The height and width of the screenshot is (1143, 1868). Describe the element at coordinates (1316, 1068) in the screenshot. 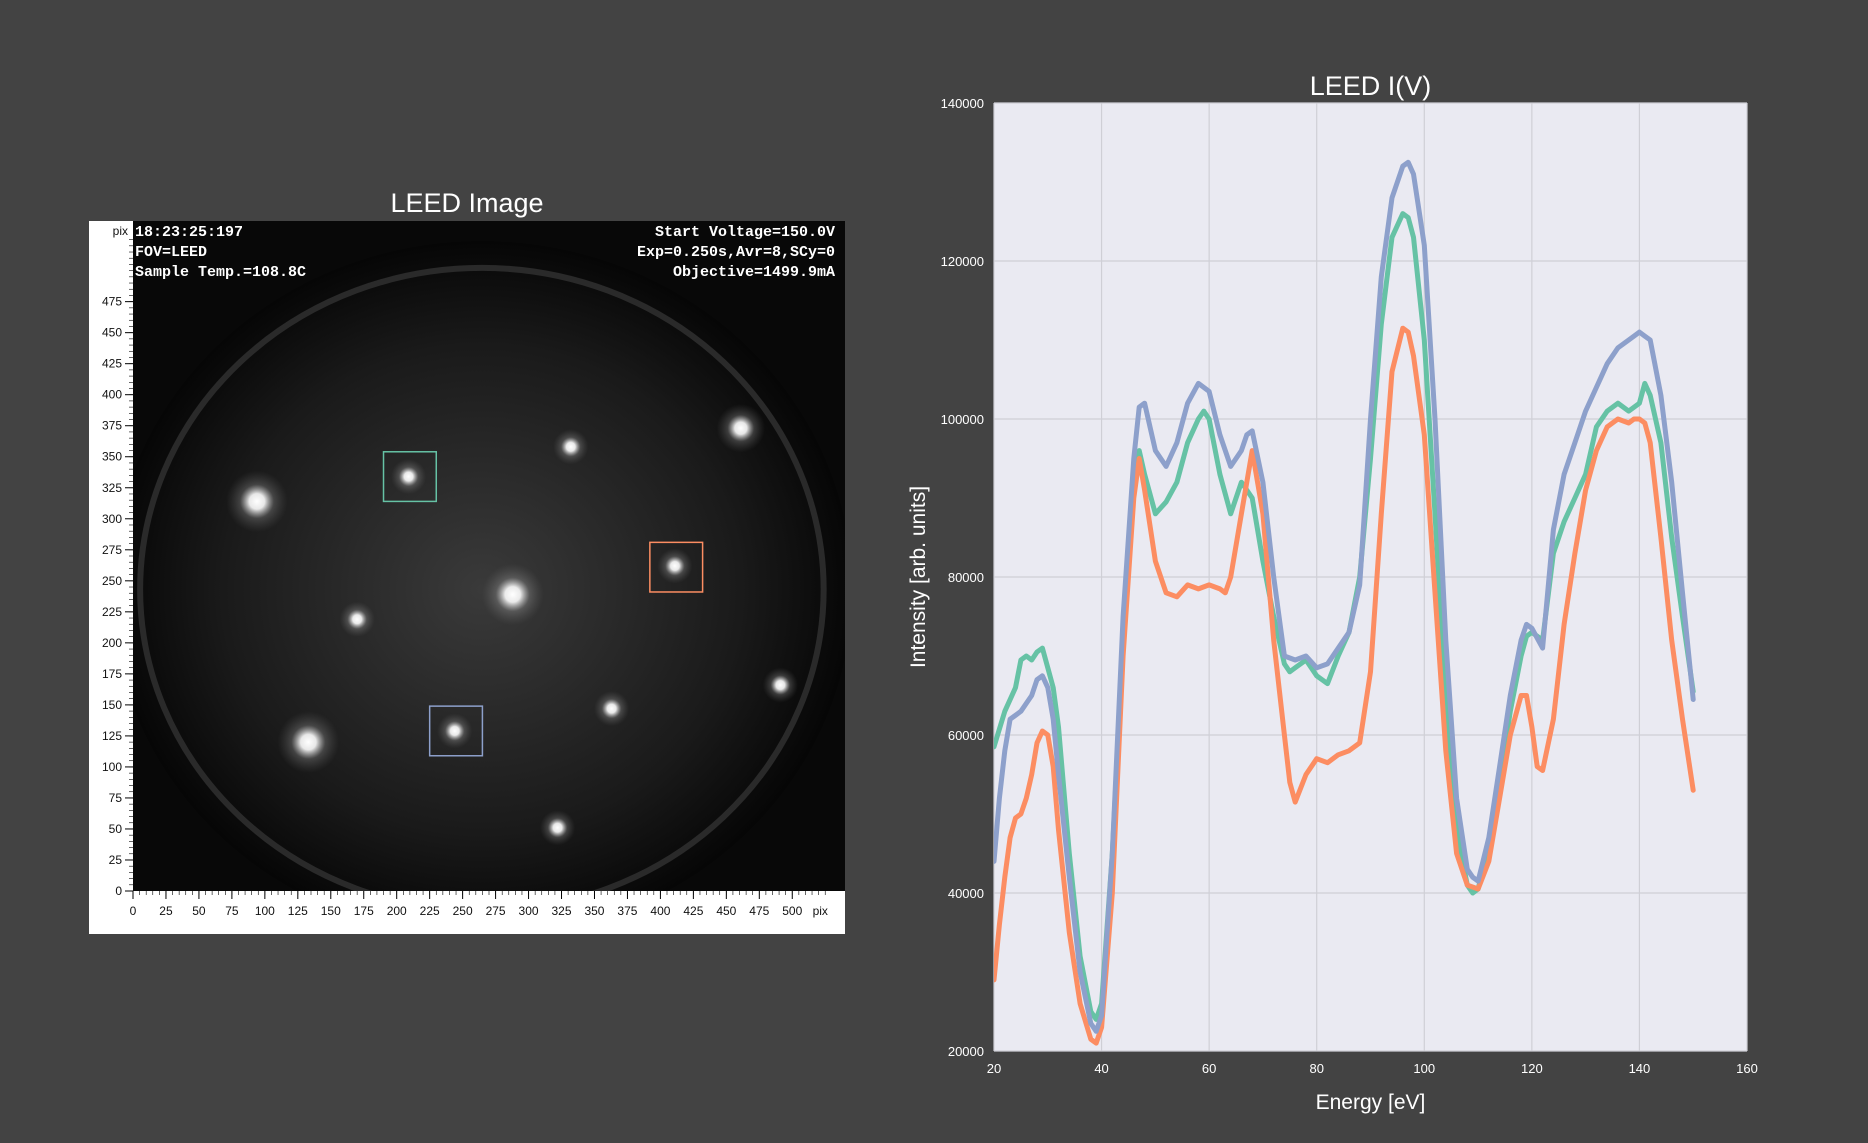

I see `x-tick-label: 80` at that location.